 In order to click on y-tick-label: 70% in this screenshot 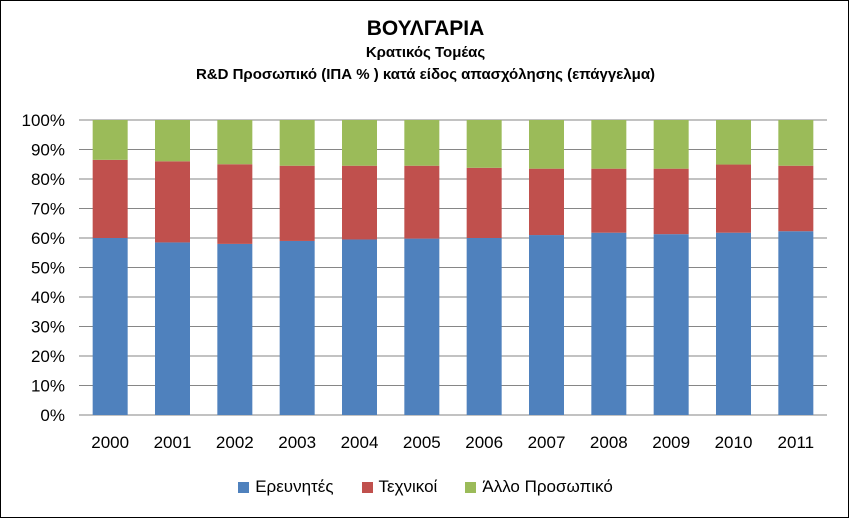, I will do `click(48, 209)`.